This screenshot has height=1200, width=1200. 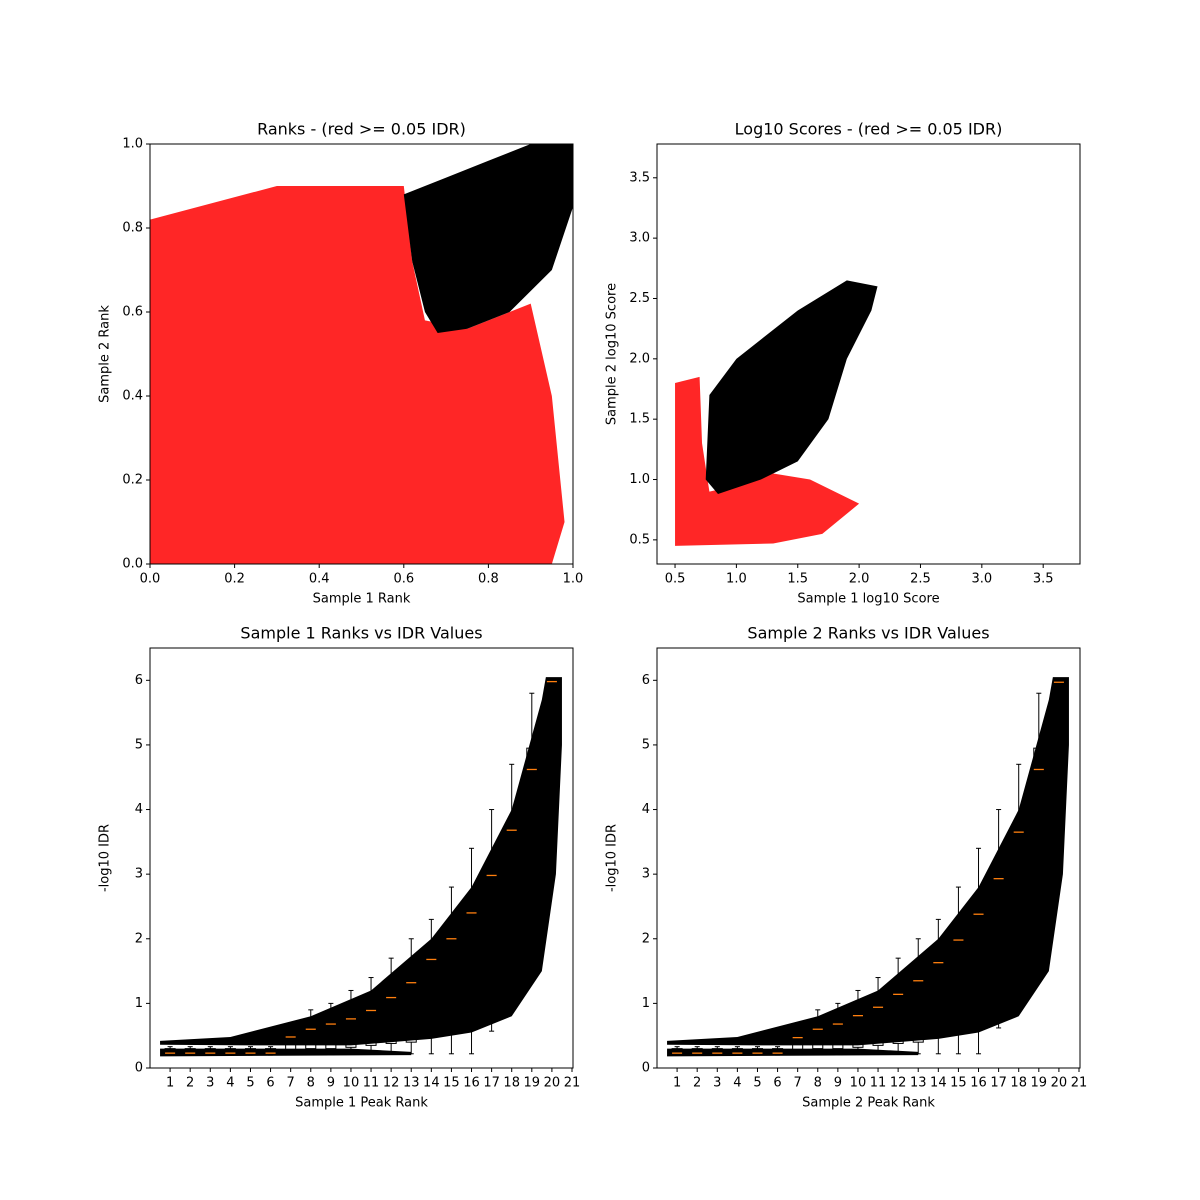 I want to click on y-tick-label: 2.0, so click(x=639, y=358).